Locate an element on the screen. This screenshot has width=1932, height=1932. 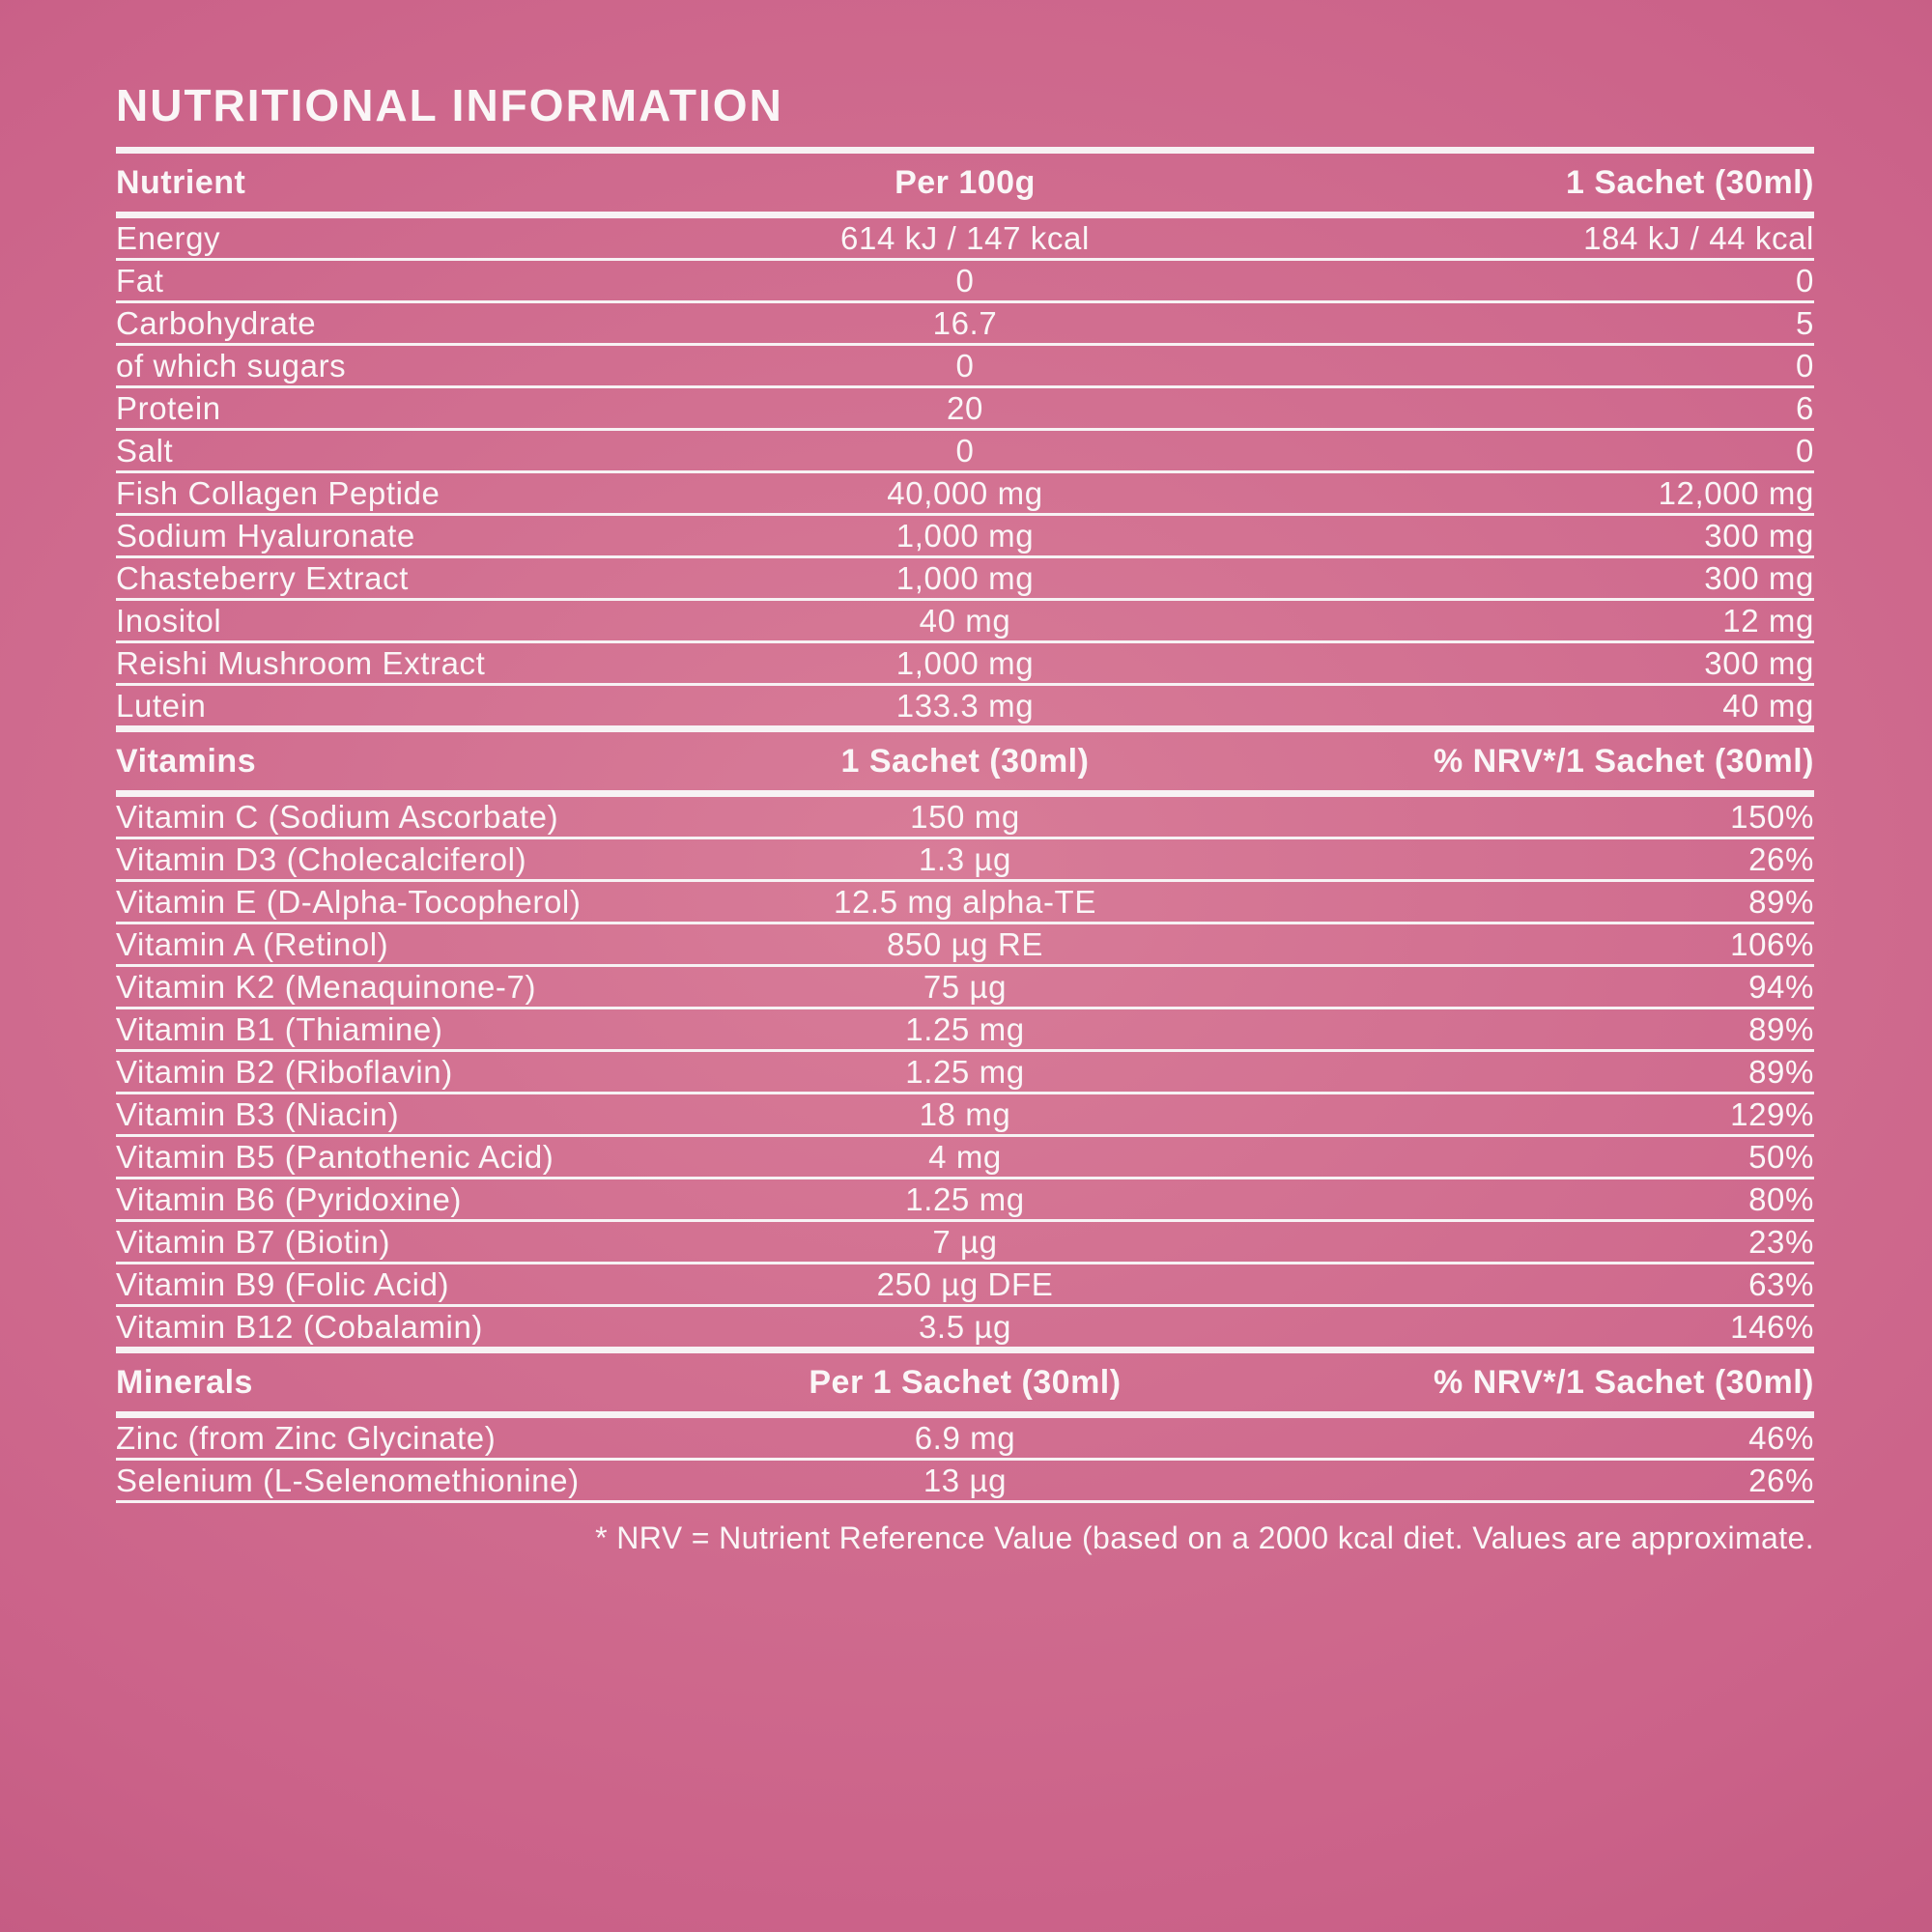
mid-value-cell: 20 is located at coordinates (965, 408).